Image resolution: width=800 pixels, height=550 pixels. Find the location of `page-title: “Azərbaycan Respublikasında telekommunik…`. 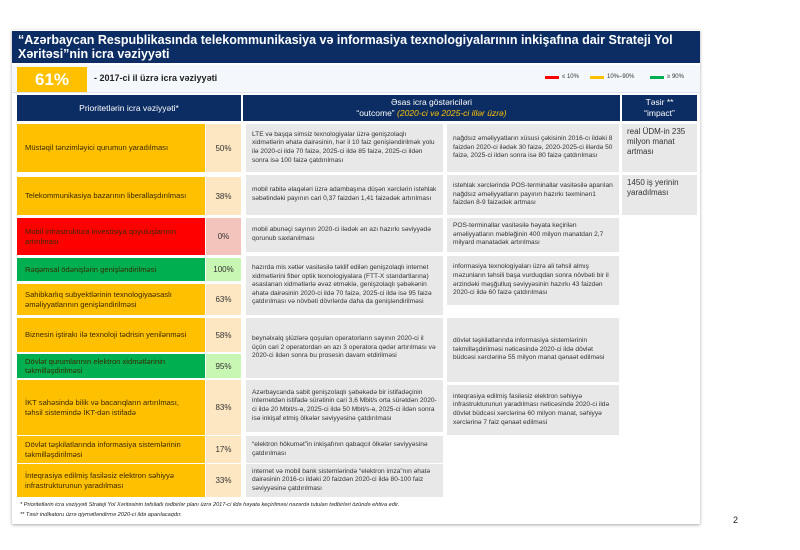

page-title: “Azərbaycan Respublikasında telekommunik… is located at coordinates (356, 47).